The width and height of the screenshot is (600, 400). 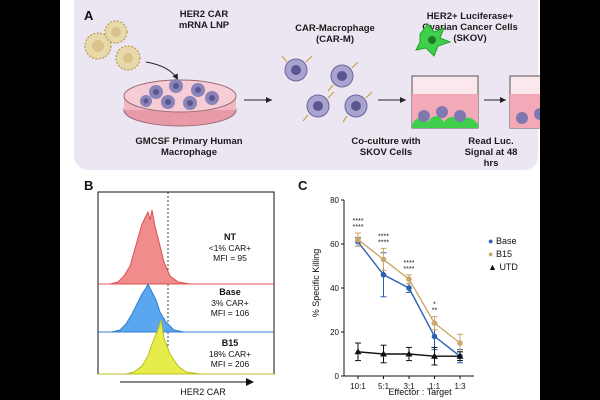 I want to click on lnp-title: HER2 CAR mRNA LNP, so click(x=204, y=20).